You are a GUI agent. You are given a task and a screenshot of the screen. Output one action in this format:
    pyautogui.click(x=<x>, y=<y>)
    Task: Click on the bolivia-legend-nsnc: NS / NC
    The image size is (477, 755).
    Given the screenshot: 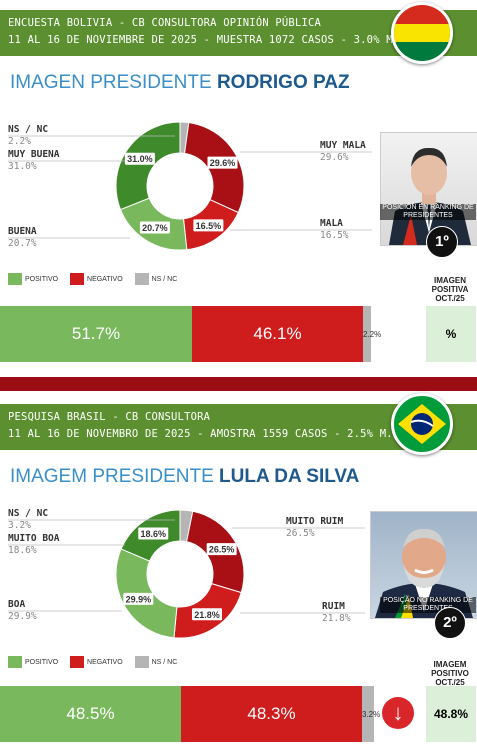 What is the action you would take?
    pyautogui.click(x=155, y=279)
    